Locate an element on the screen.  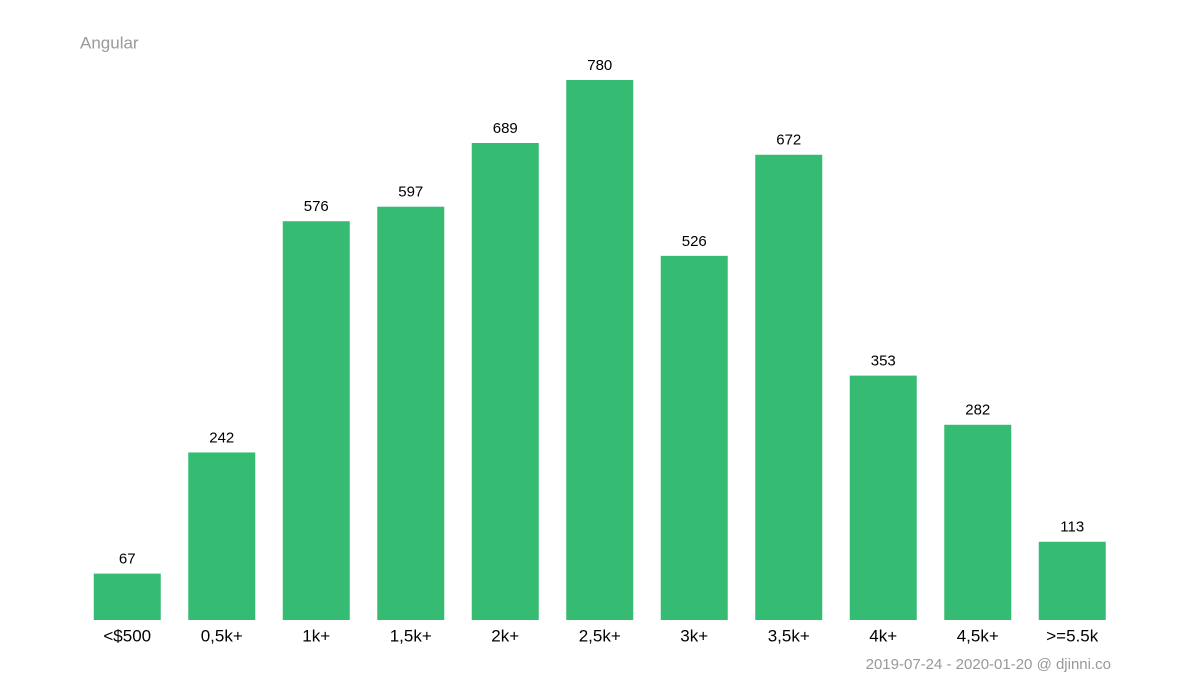
value-label: 689 is located at coordinates (505, 128).